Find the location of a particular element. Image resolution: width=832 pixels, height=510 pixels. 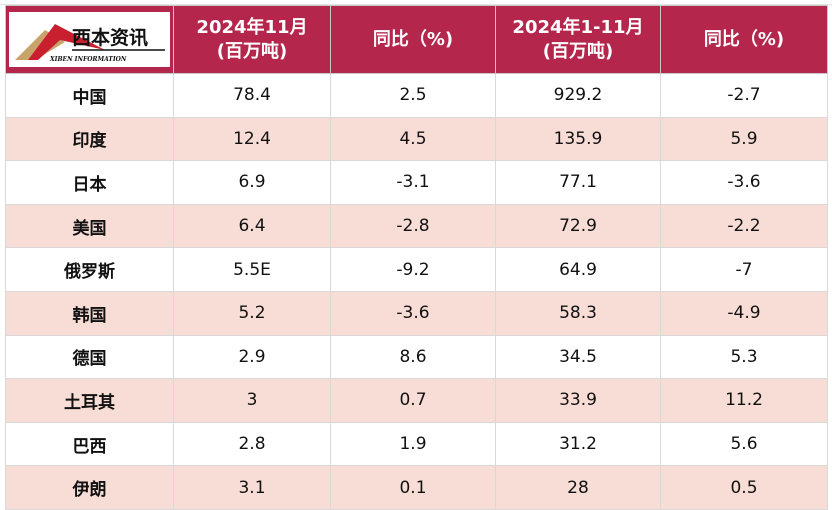

logo: 西本资讯 XIBEN INFORMATION is located at coordinates (89, 39).